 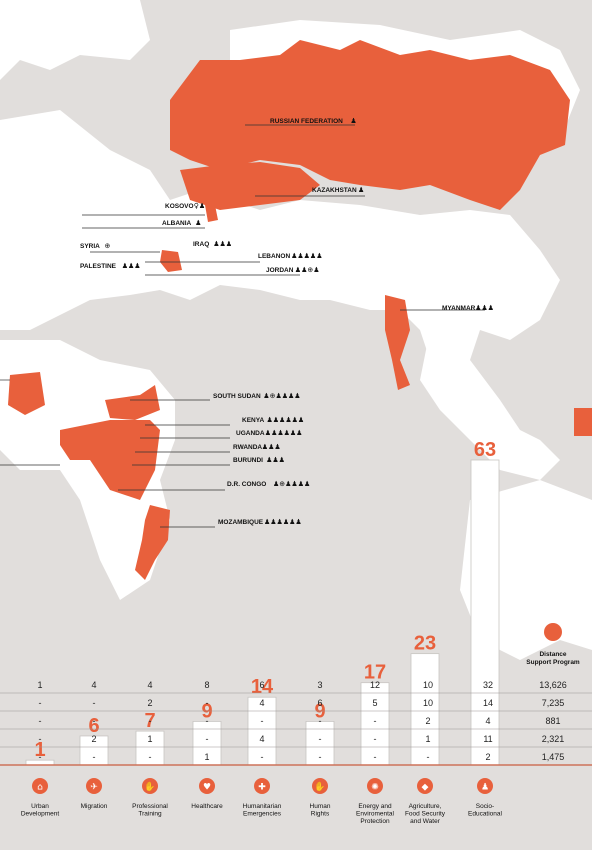 I want to click on category-label: Humanitarian, so click(x=262, y=806).